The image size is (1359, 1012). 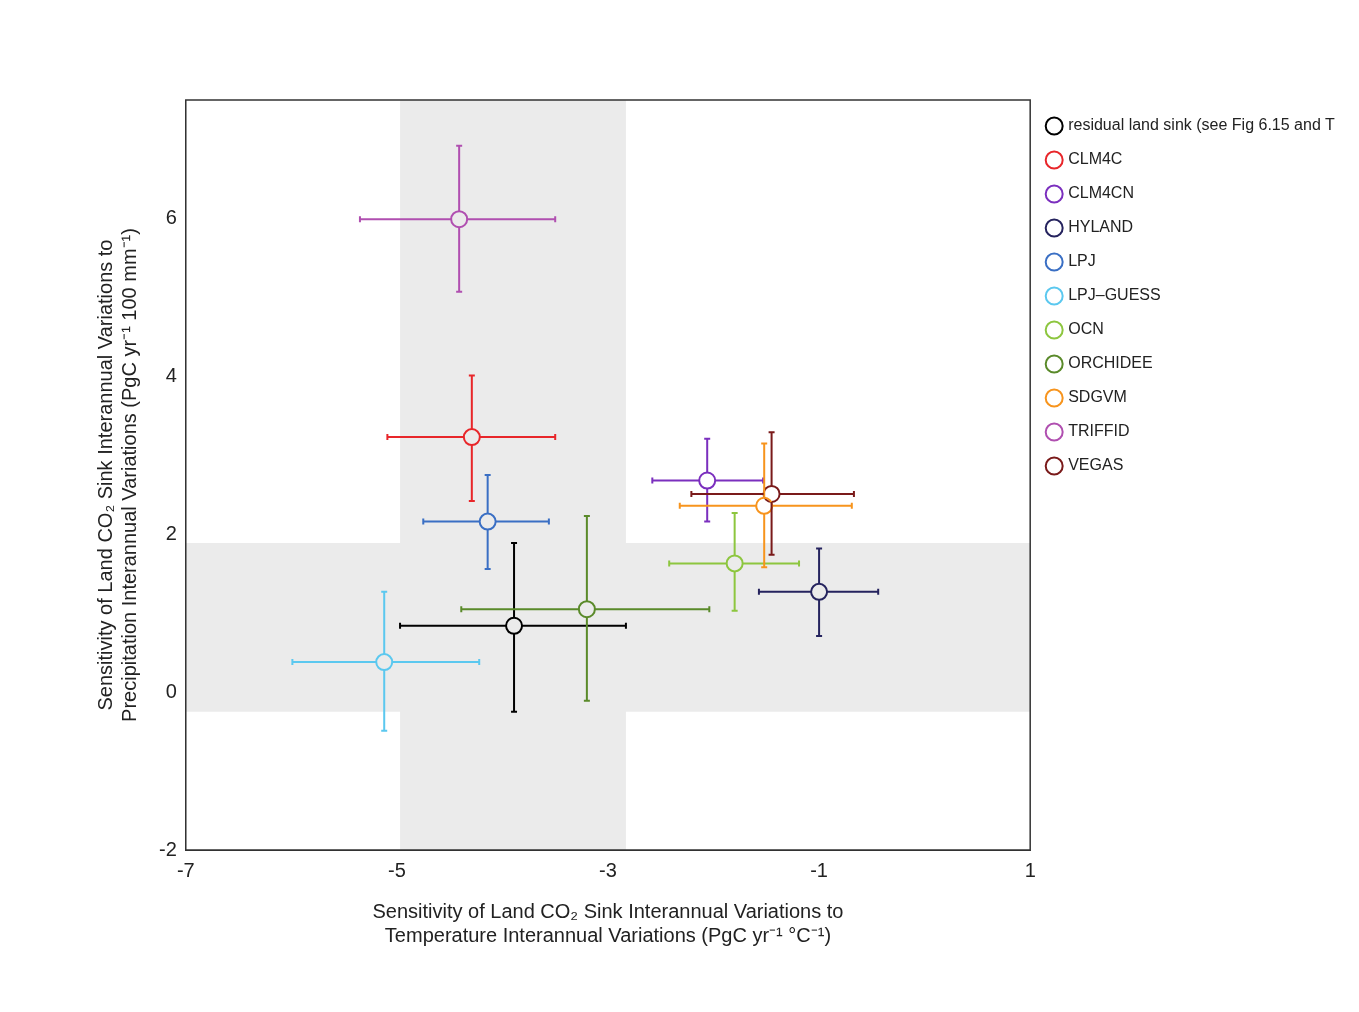 What do you see at coordinates (1101, 227) in the screenshot?
I see `legend-label: HYLAND` at bounding box center [1101, 227].